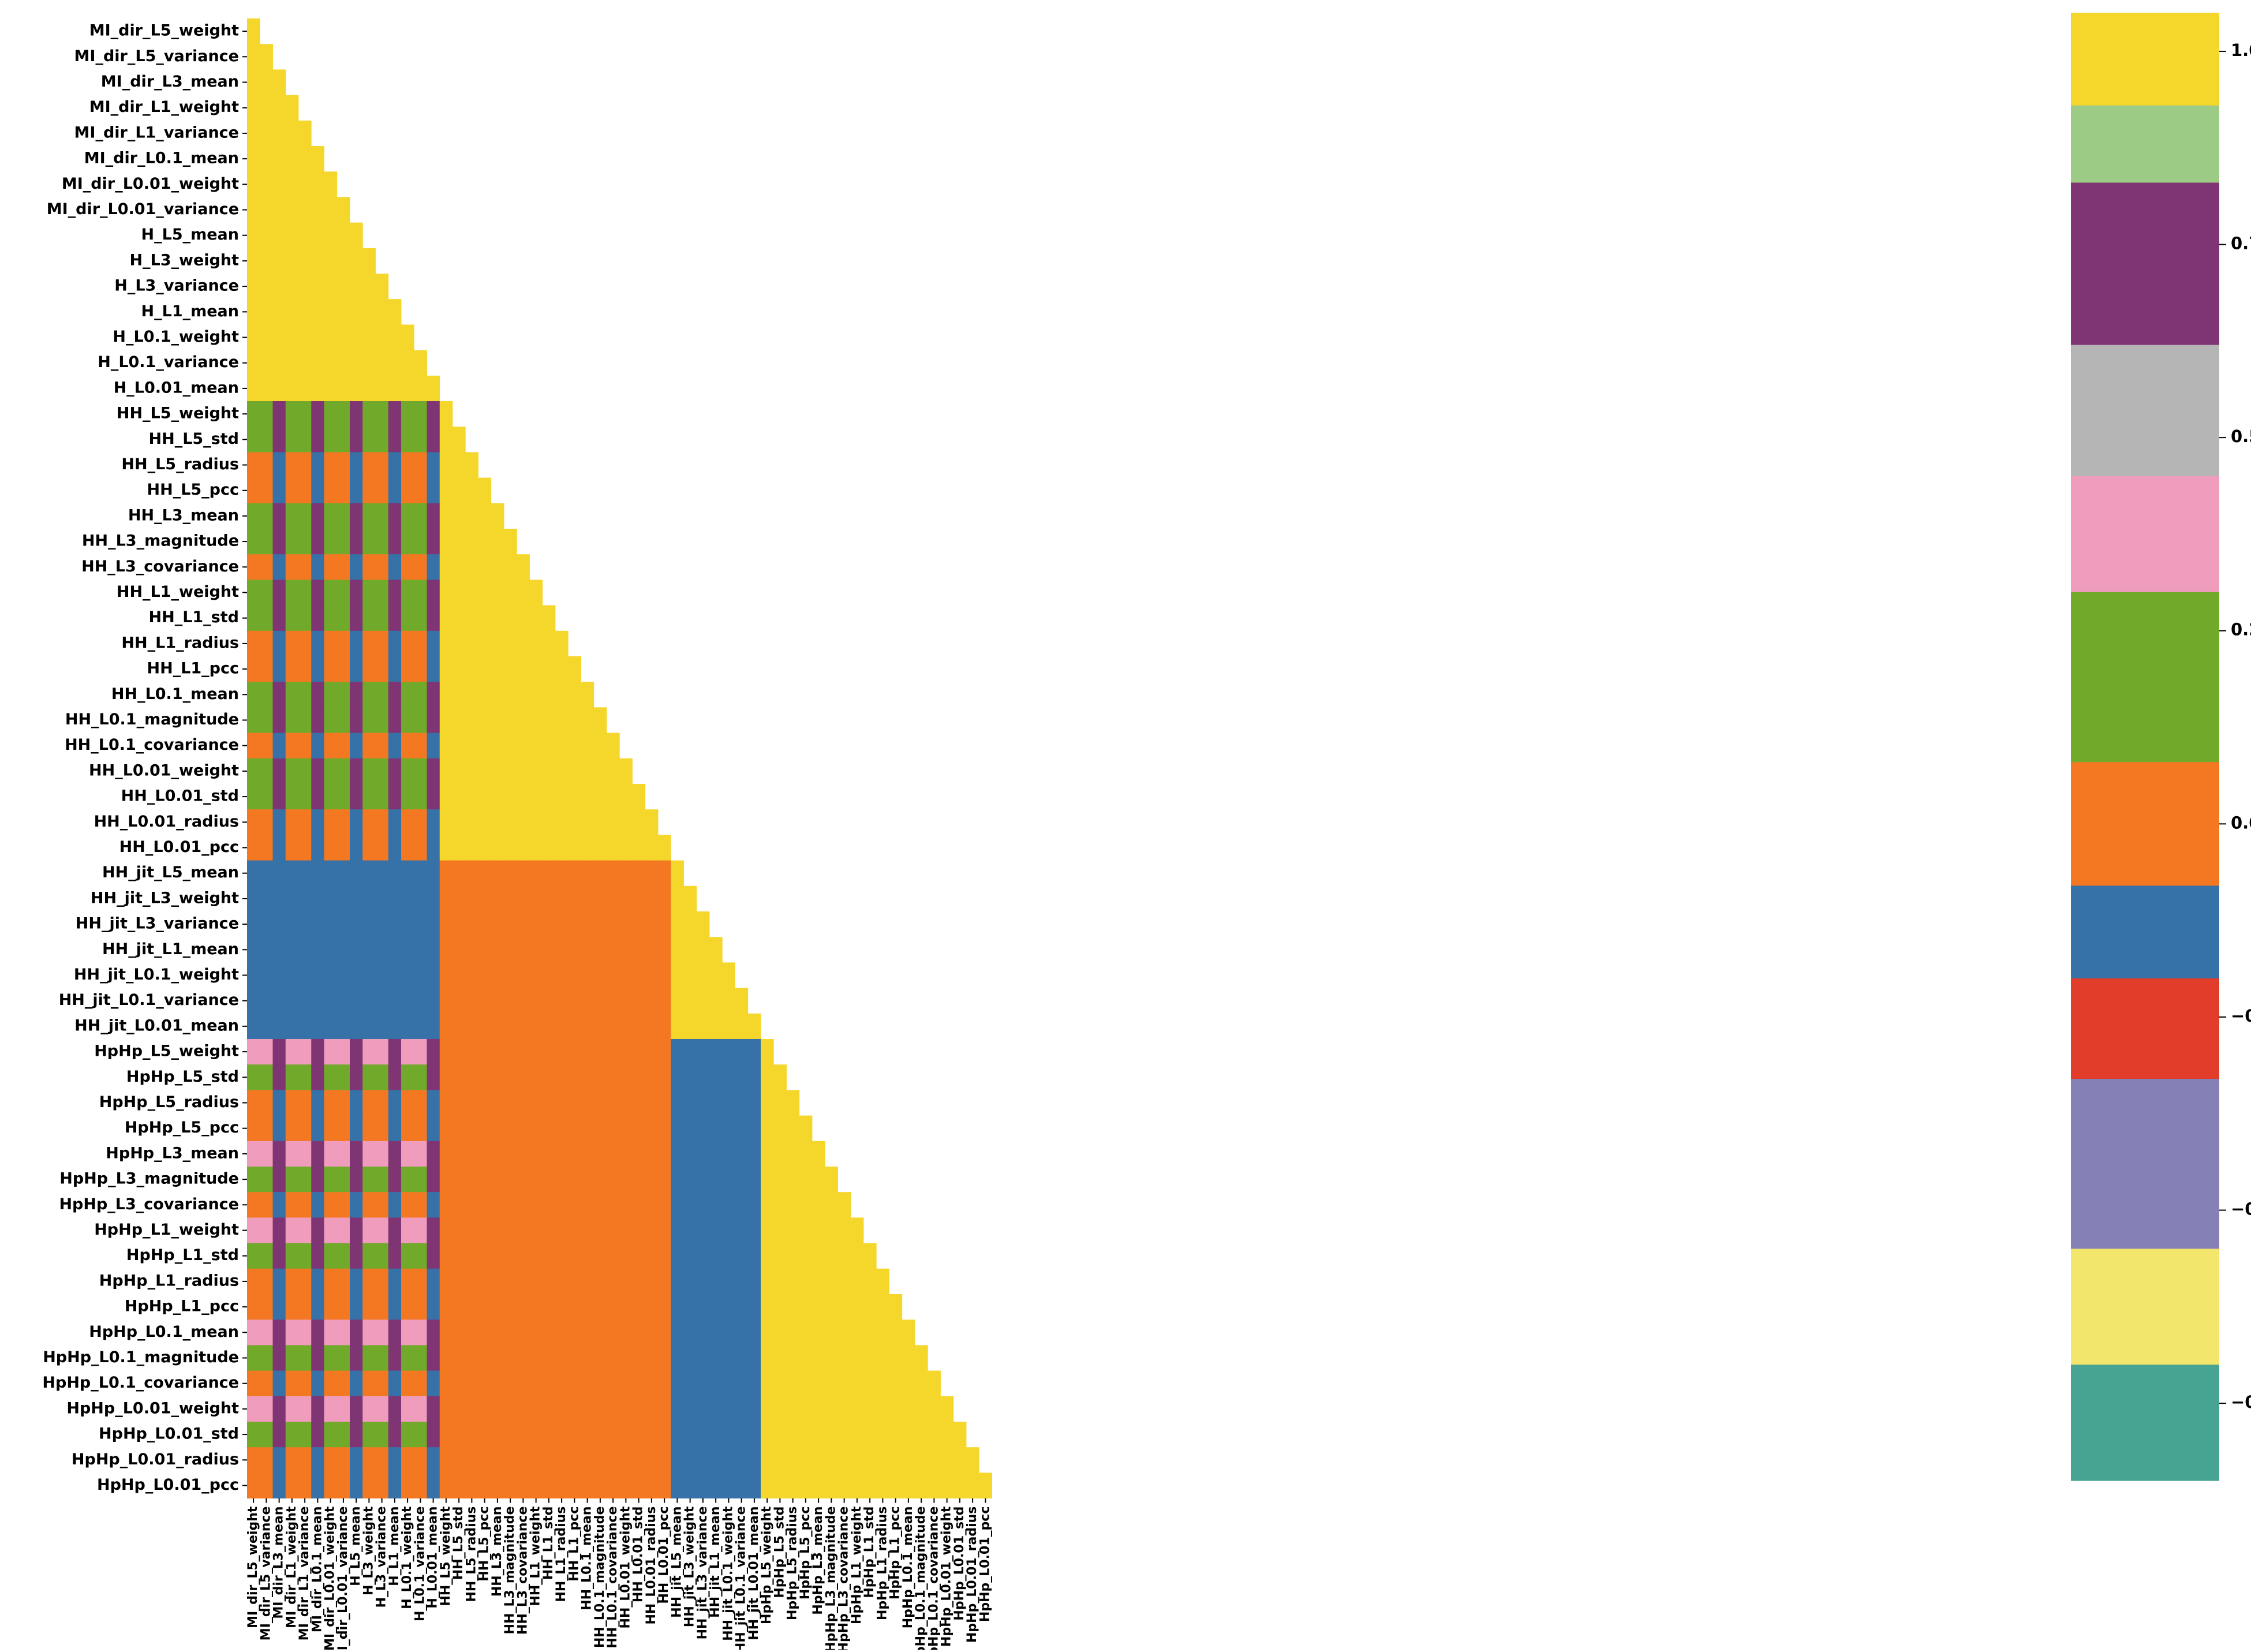 The width and height of the screenshot is (2251, 1652). I want to click on y-tick-label: HpHp_L3_mean, so click(172, 1153).